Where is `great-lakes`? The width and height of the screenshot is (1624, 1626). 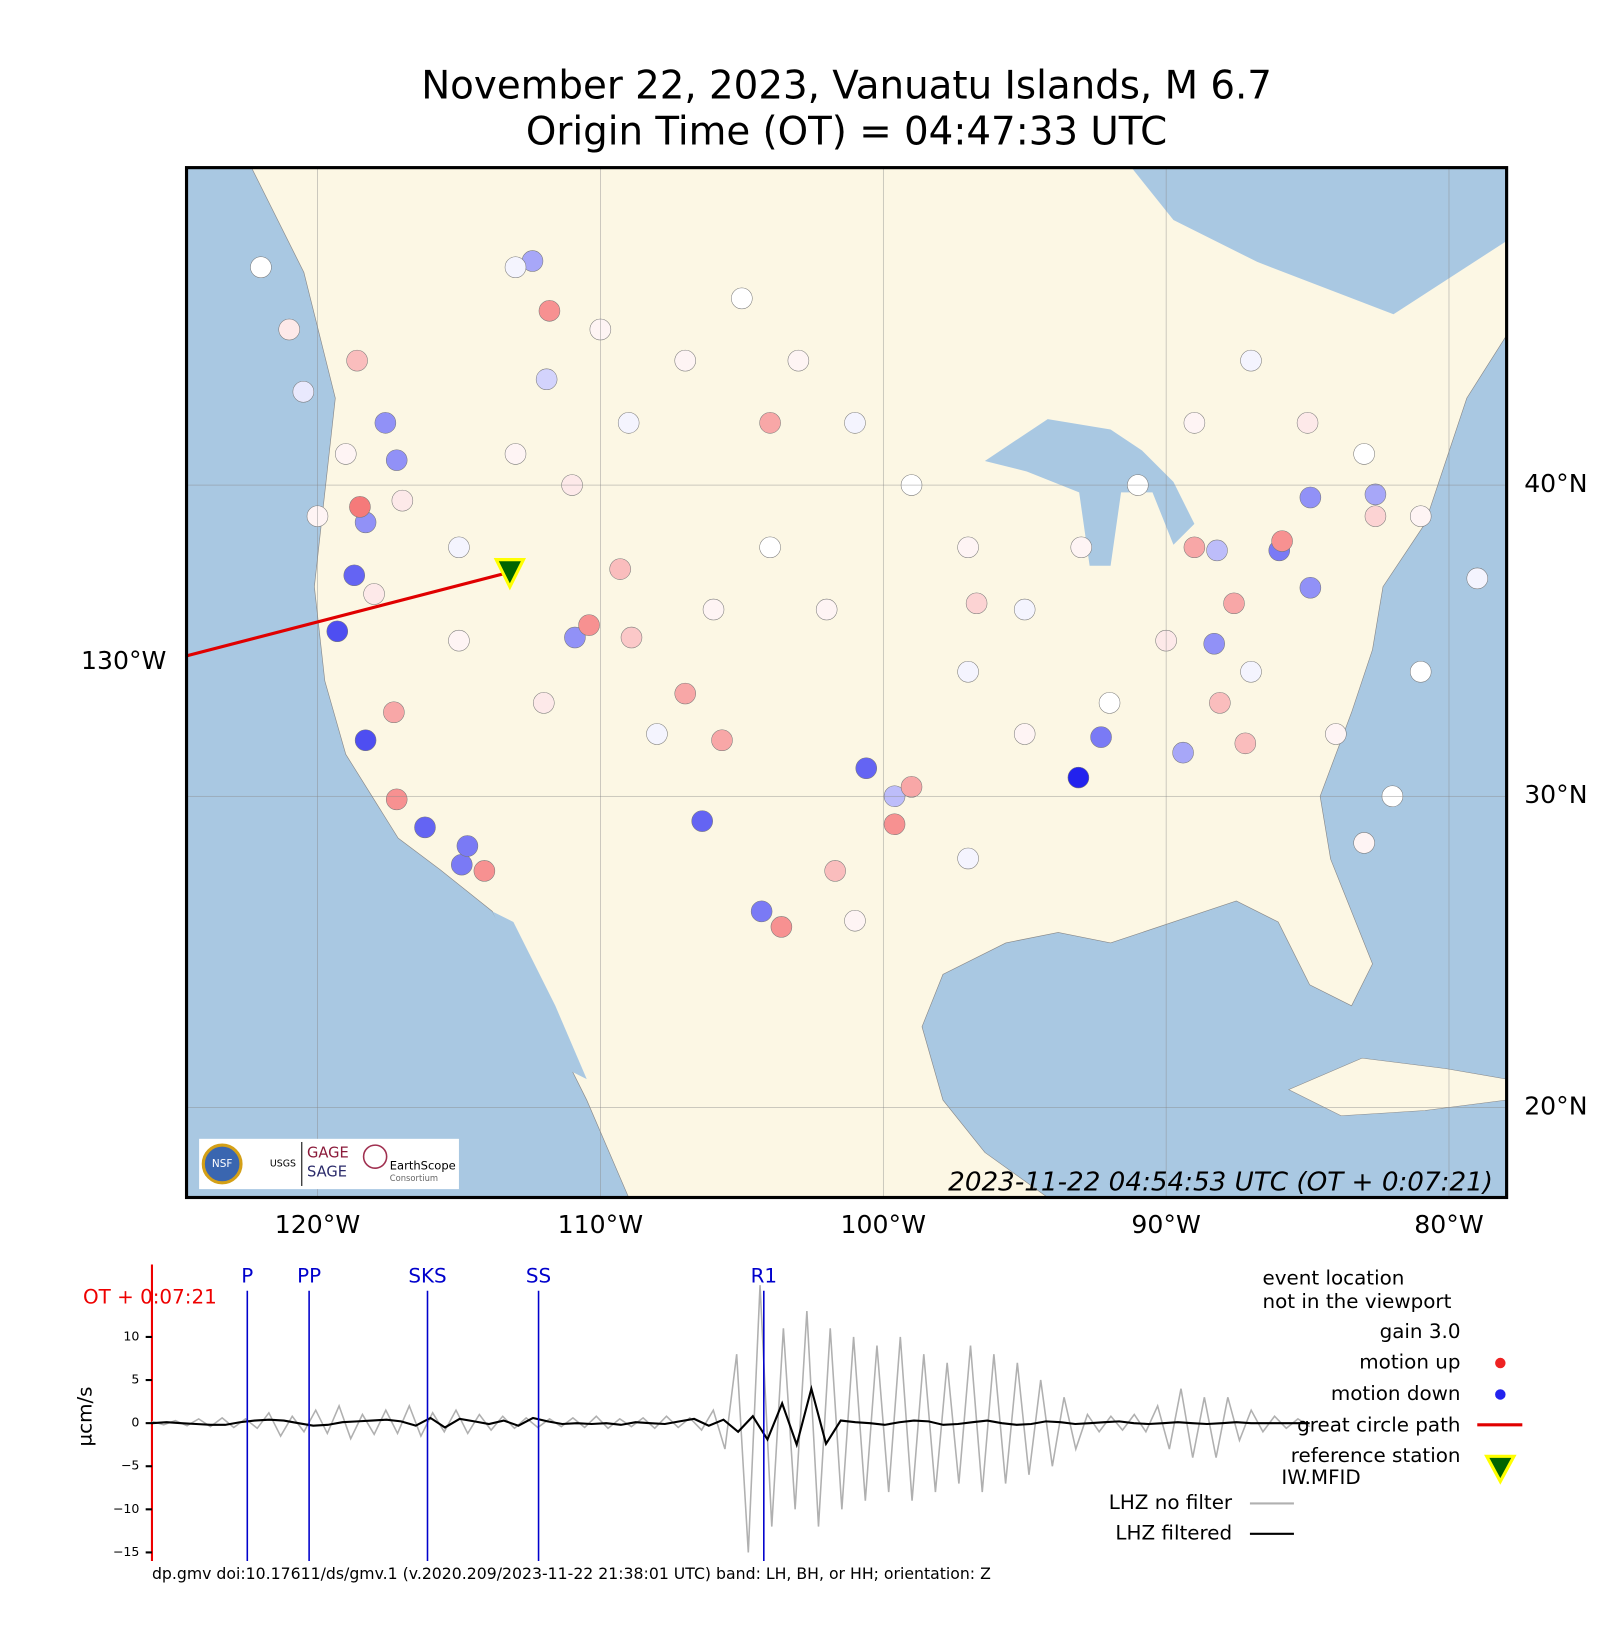
great-lakes is located at coordinates (1089, 492).